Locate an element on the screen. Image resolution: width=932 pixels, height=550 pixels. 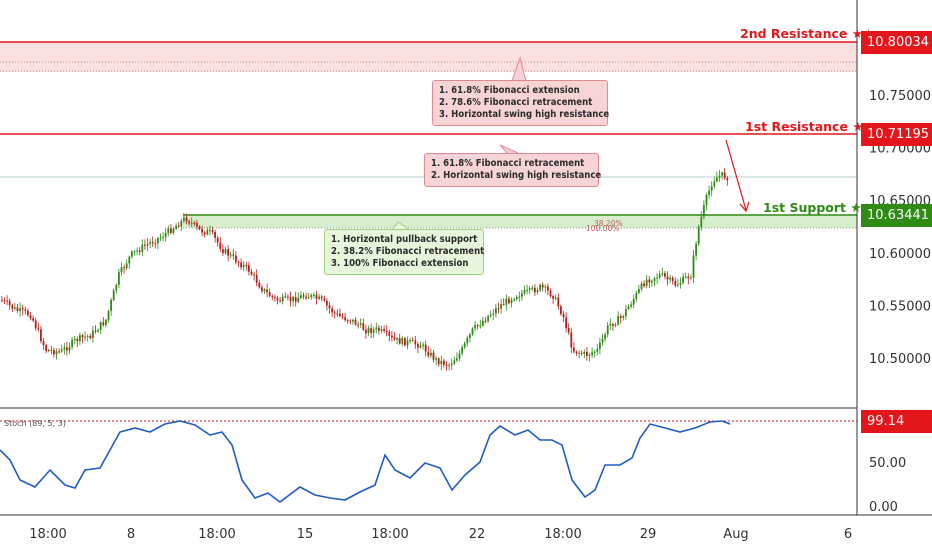
price-tick-label: 10.55000 is located at coordinates (900, 306).